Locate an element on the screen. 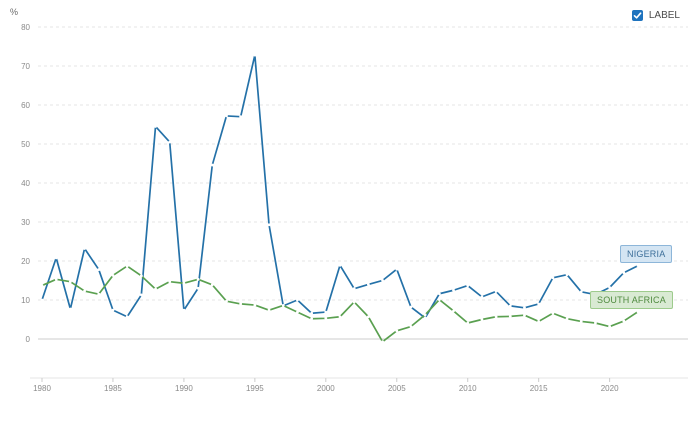  x-tick-label: 2000 is located at coordinates (326, 388).